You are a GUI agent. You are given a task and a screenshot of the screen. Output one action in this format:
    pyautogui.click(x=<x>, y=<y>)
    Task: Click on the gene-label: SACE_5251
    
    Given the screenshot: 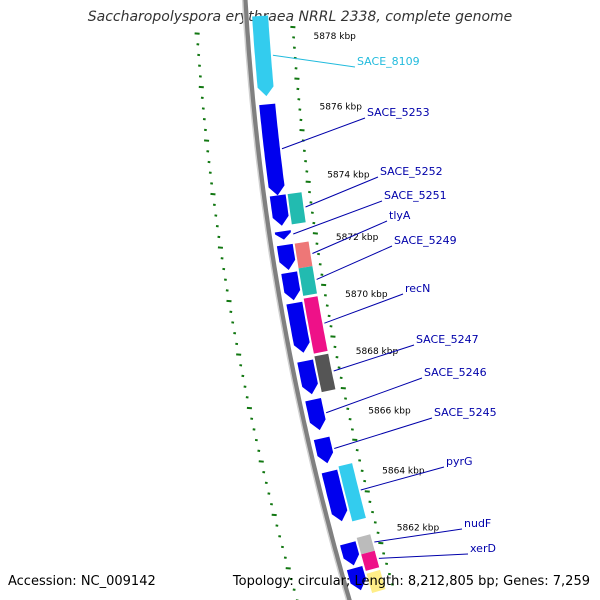 What is the action you would take?
    pyautogui.click(x=415, y=195)
    